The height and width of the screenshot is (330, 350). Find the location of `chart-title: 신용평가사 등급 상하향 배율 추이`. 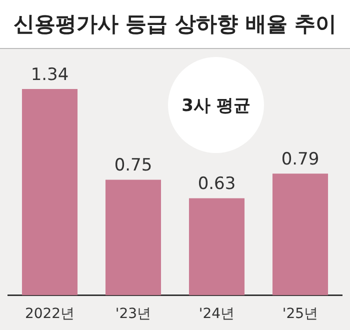

chart-title: 신용평가사 등급 상하향 배율 추이 is located at coordinates (175, 24).